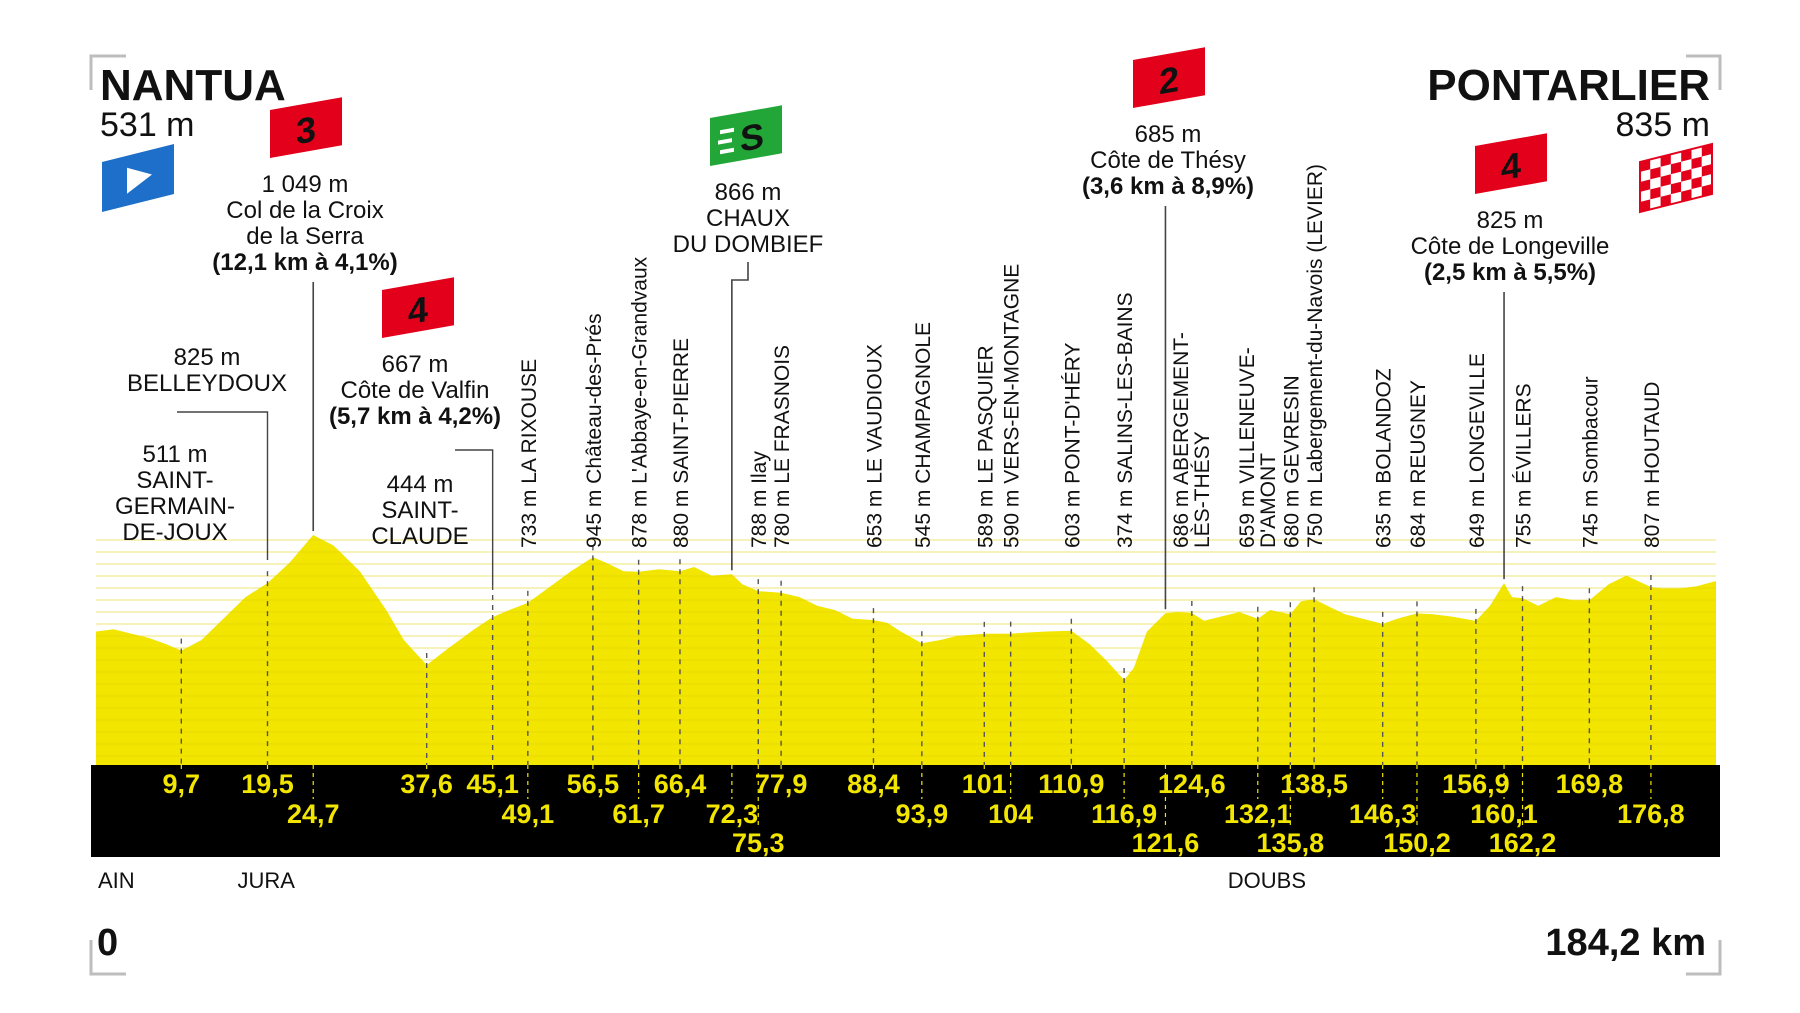  What do you see at coordinates (1590, 462) in the screenshot?
I see `place-label: 745 m Sombacour` at bounding box center [1590, 462].